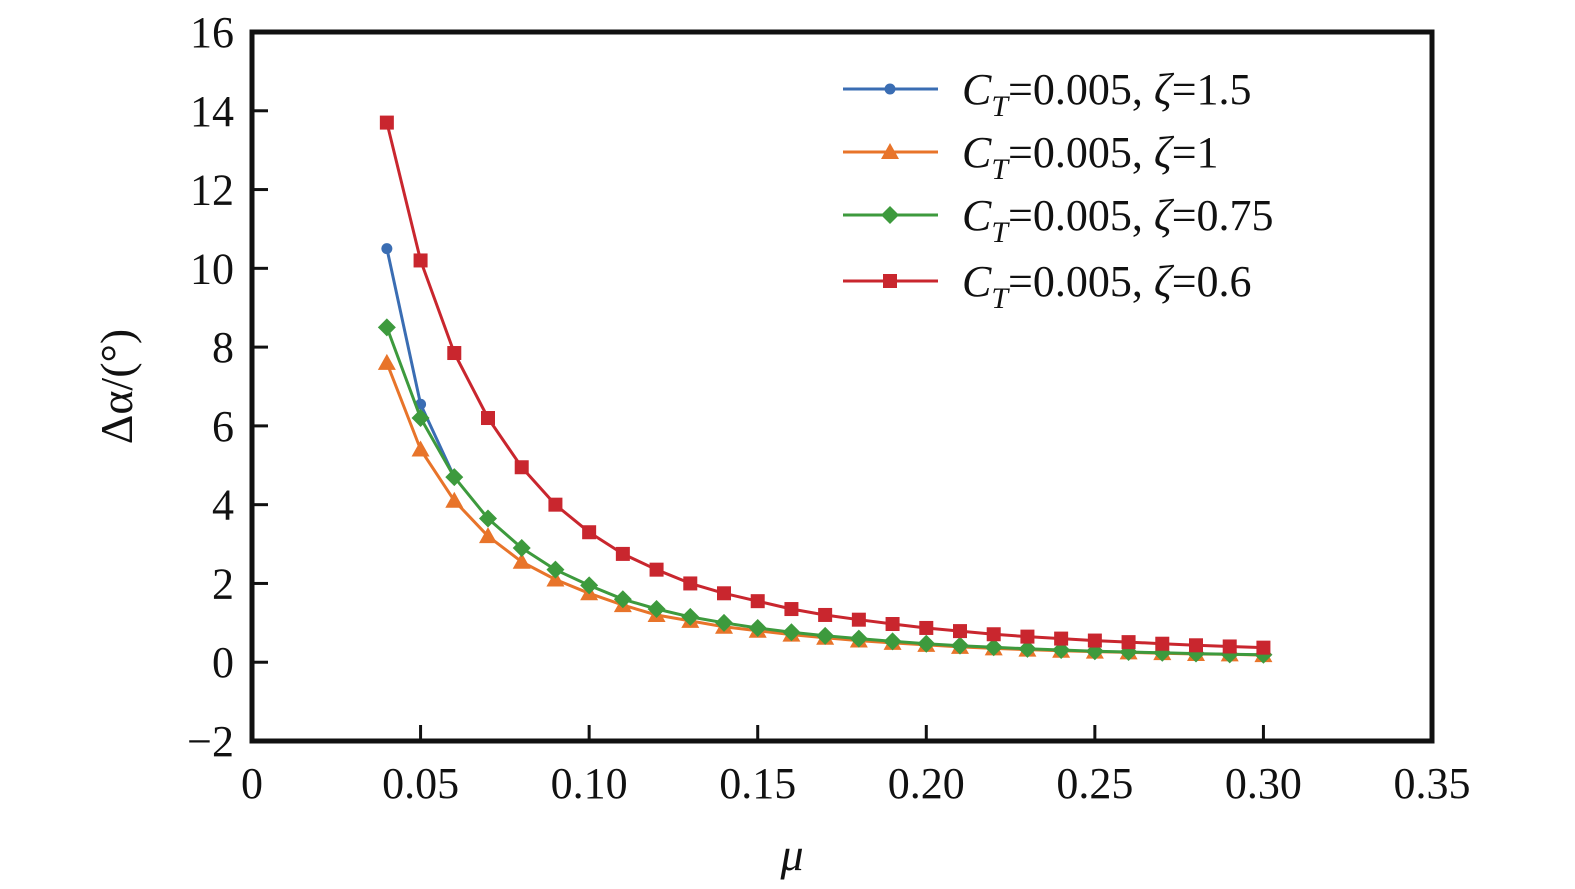 The height and width of the screenshot is (889, 1575). What do you see at coordinates (116, 387) in the screenshot?
I see `y-axis-label: Δα/(°)` at bounding box center [116, 387].